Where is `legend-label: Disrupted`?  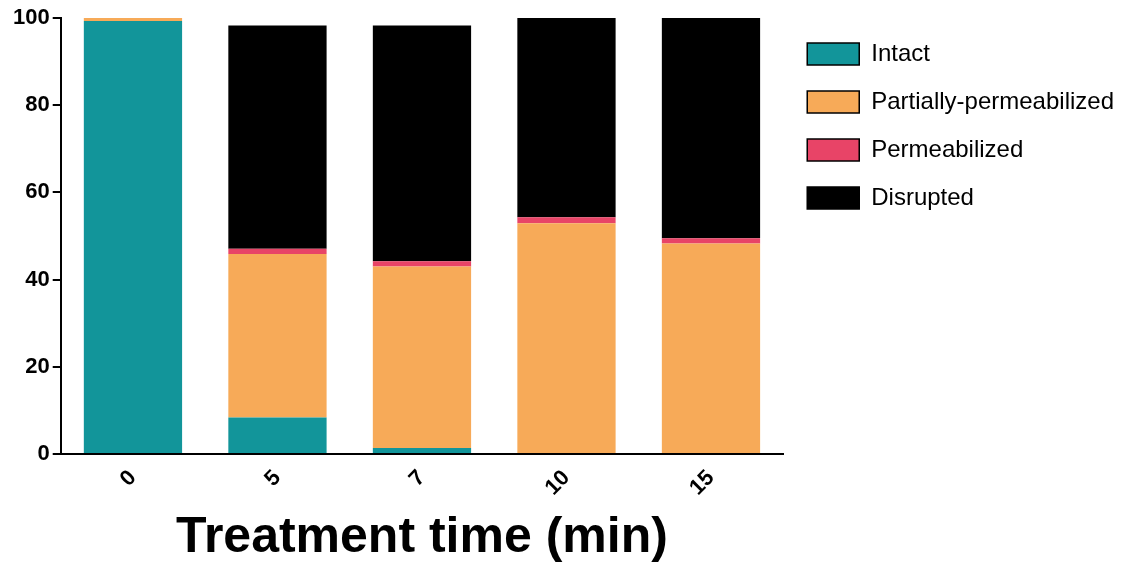
legend-label: Disrupted is located at coordinates (922, 196).